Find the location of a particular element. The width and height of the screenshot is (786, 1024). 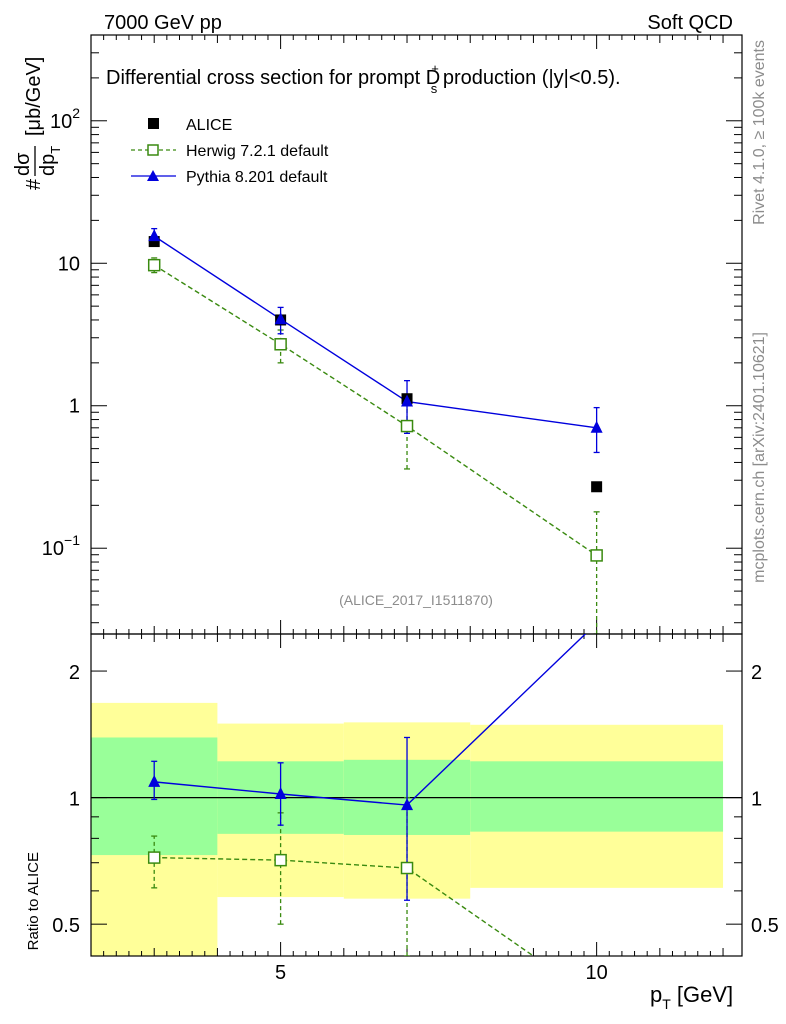

ratio-y-tick-label-left-1: 1 is located at coordinates (74, 800).